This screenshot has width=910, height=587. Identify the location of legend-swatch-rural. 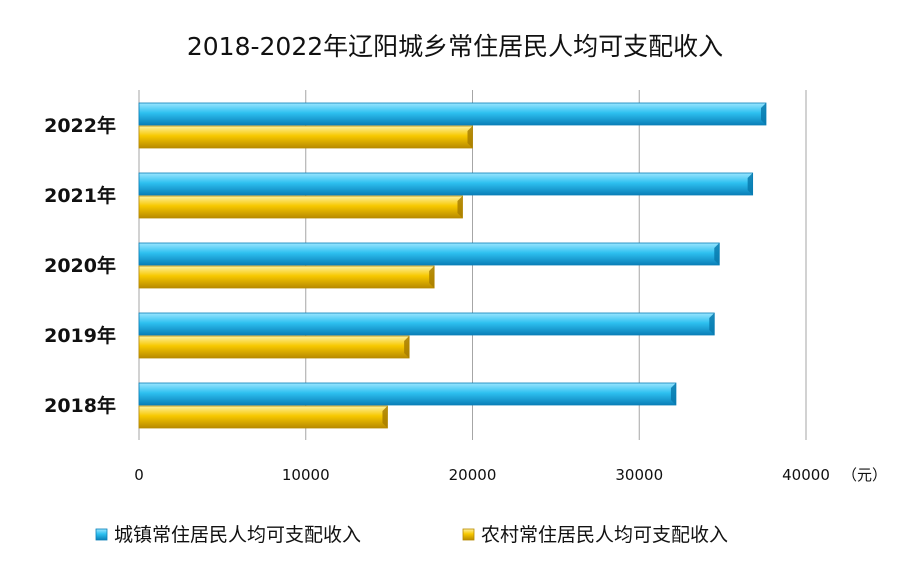
(468, 534).